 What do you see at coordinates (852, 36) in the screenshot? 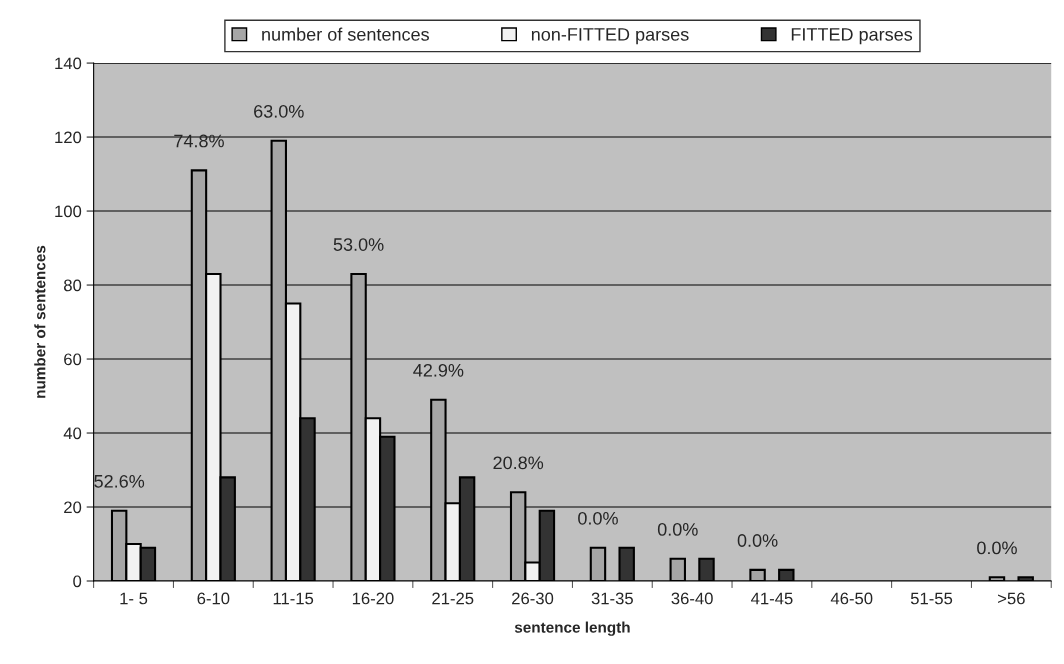
I see `legend-label: FITTED parses` at bounding box center [852, 36].